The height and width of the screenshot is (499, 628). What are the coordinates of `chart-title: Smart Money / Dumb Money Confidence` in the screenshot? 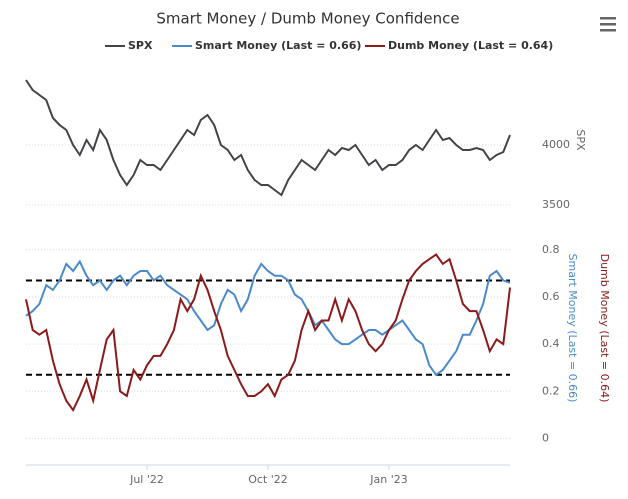 It's located at (307, 19).